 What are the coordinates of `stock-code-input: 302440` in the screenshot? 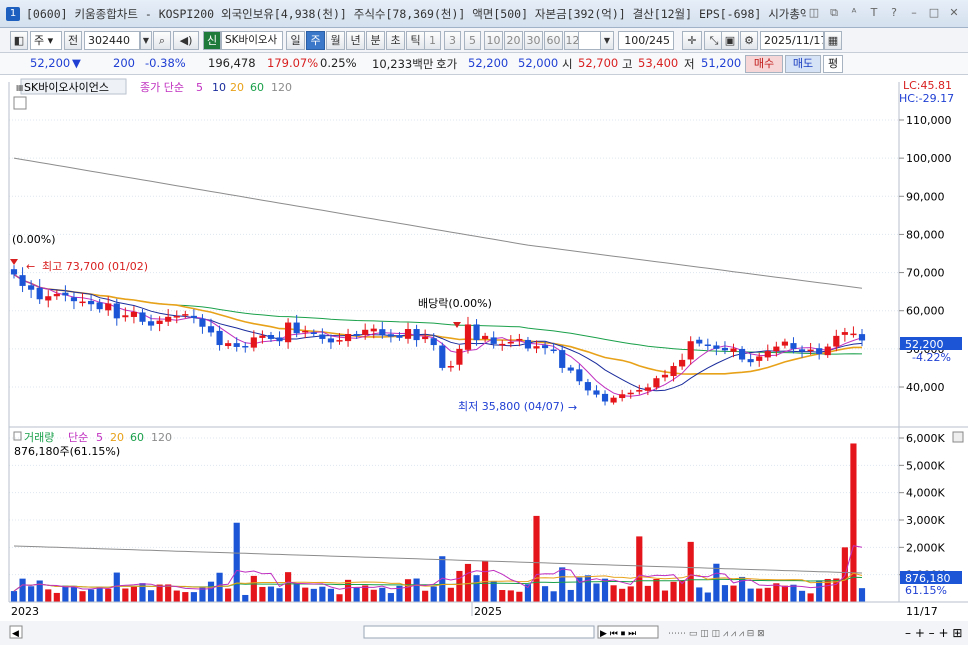 It's located at (112, 40).